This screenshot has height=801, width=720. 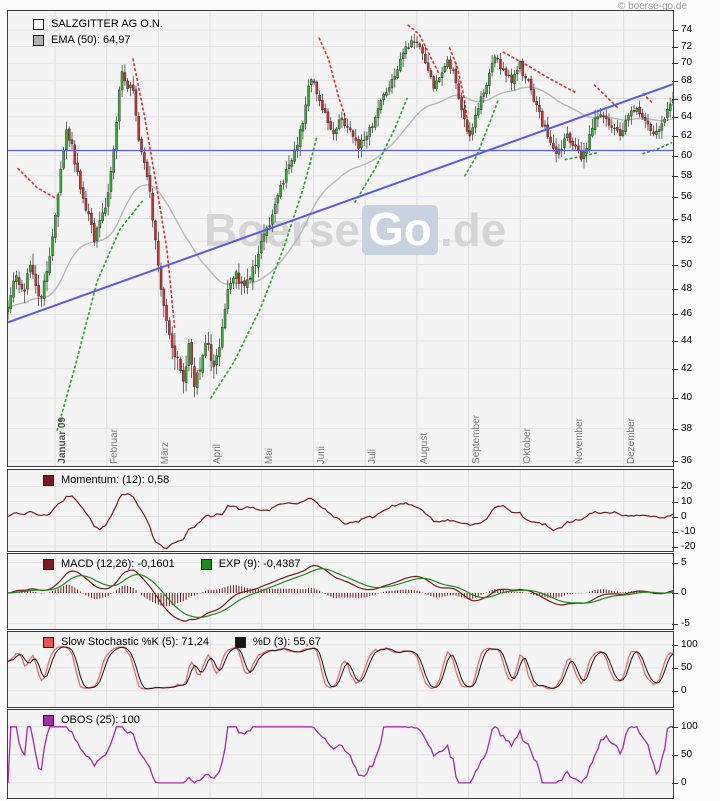 I want to click on legend-item: %D (3): 55,67, so click(x=277, y=642).